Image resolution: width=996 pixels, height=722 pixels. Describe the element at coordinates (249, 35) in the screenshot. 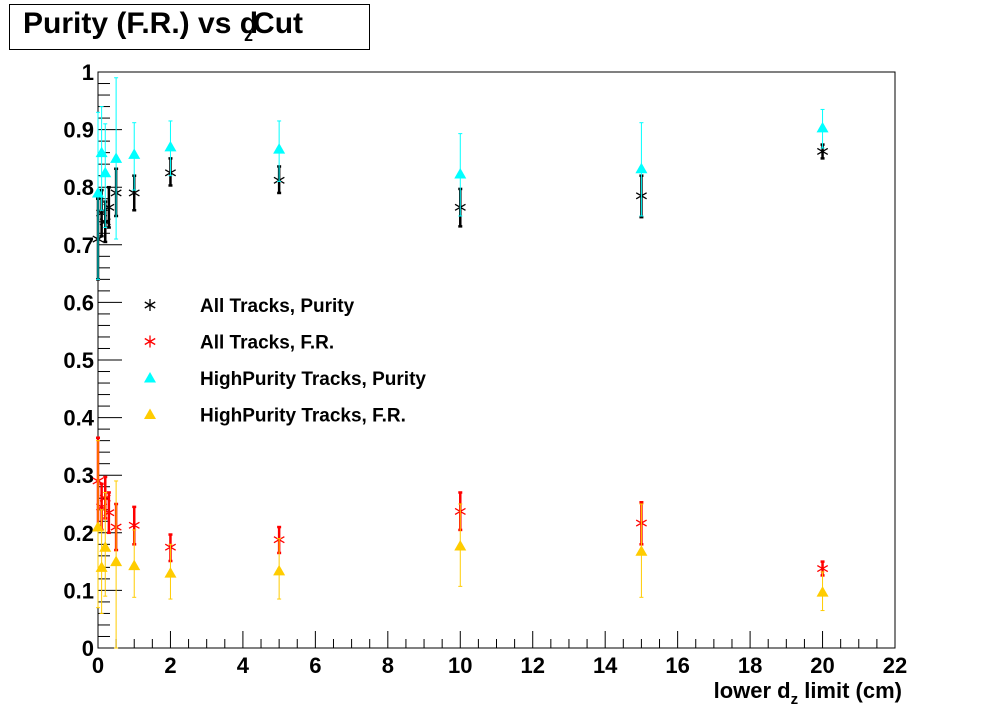

I see `title-subscript: z` at that location.